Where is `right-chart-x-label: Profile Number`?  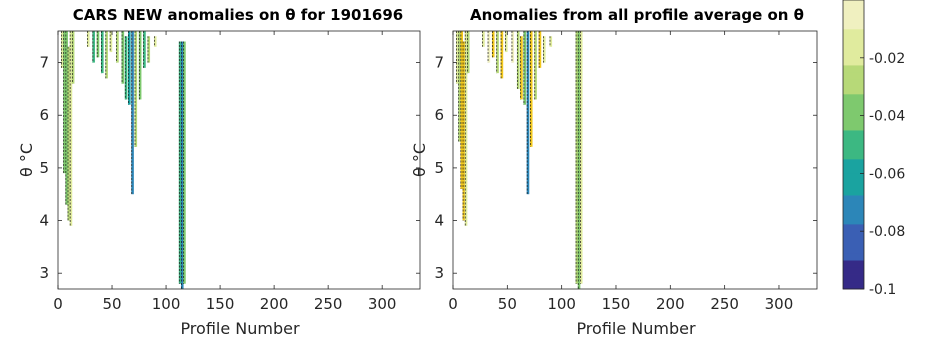
right-chart-x-label: Profile Number is located at coordinates (636, 328).